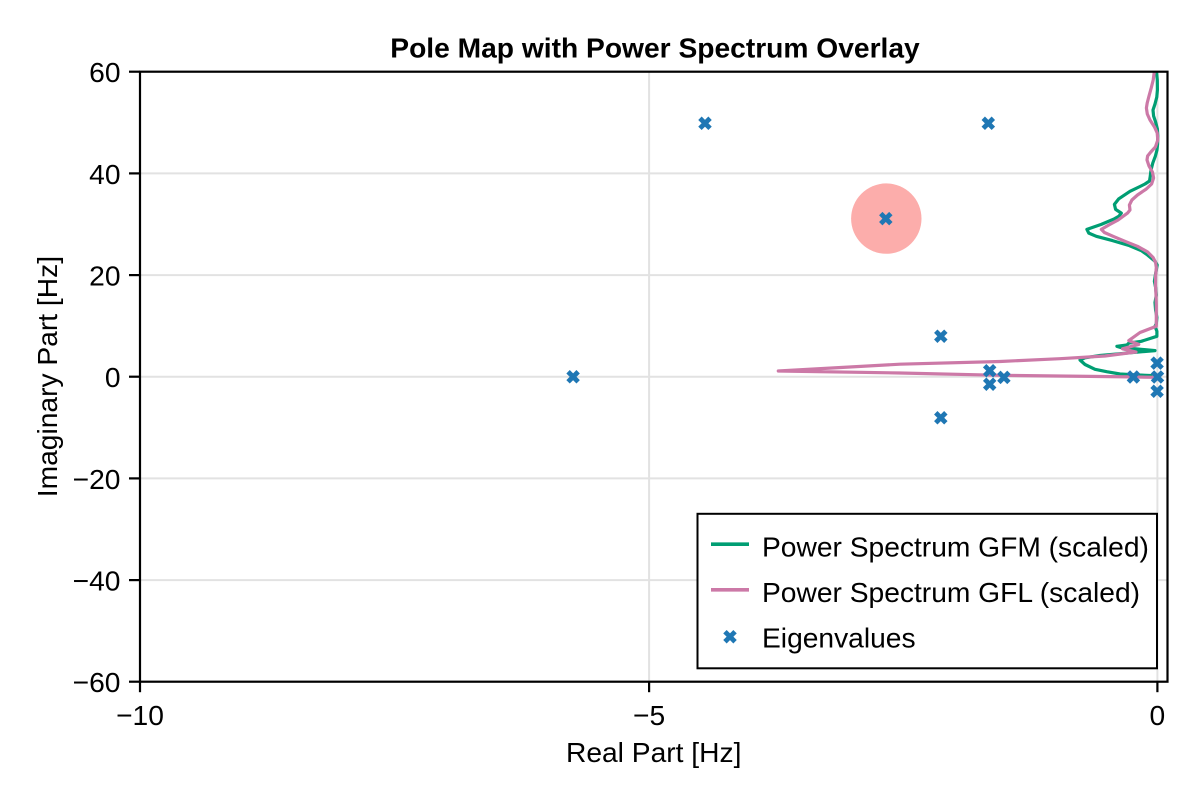  What do you see at coordinates (140, 715) in the screenshot?
I see `svg-text: −10` at bounding box center [140, 715].